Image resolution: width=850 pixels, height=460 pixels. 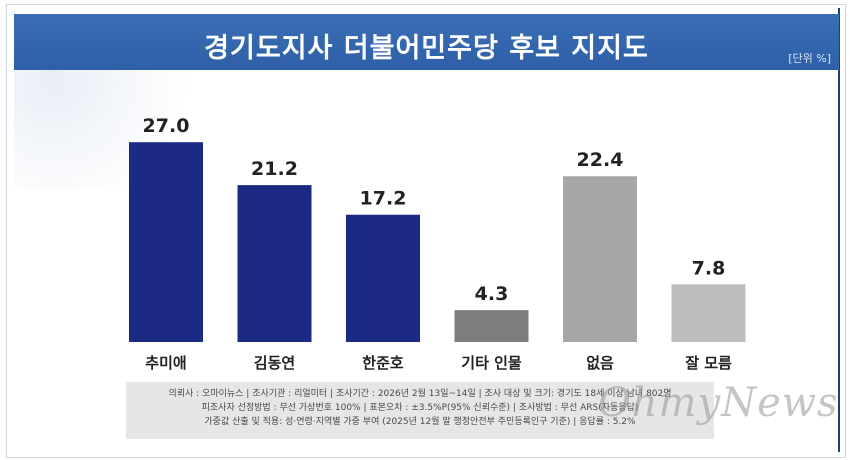 What do you see at coordinates (426, 48) in the screenshot?
I see `chart-title: 경기도지사 더불어민주당 후보 지지도` at bounding box center [426, 48].